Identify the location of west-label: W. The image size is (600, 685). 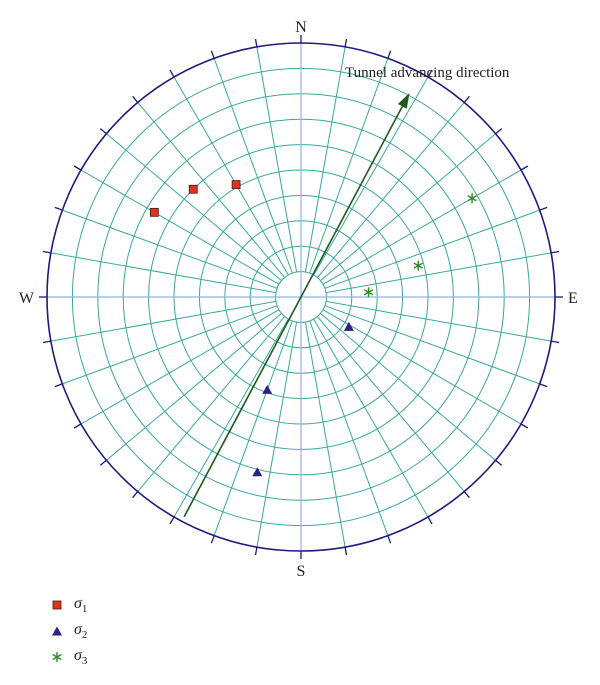
(27, 298).